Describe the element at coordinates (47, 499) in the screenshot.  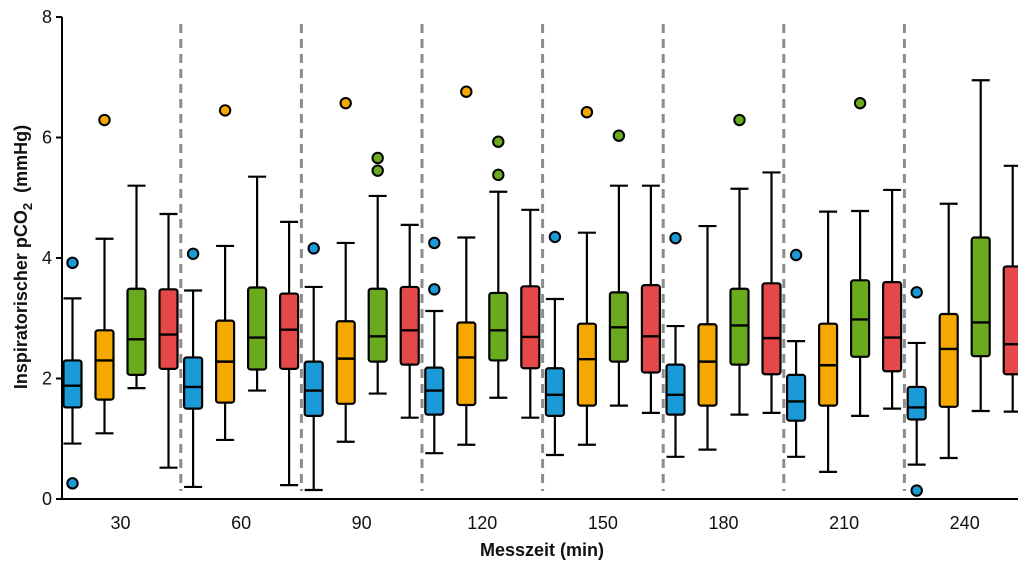
I see `y-tick-label: 0` at that location.